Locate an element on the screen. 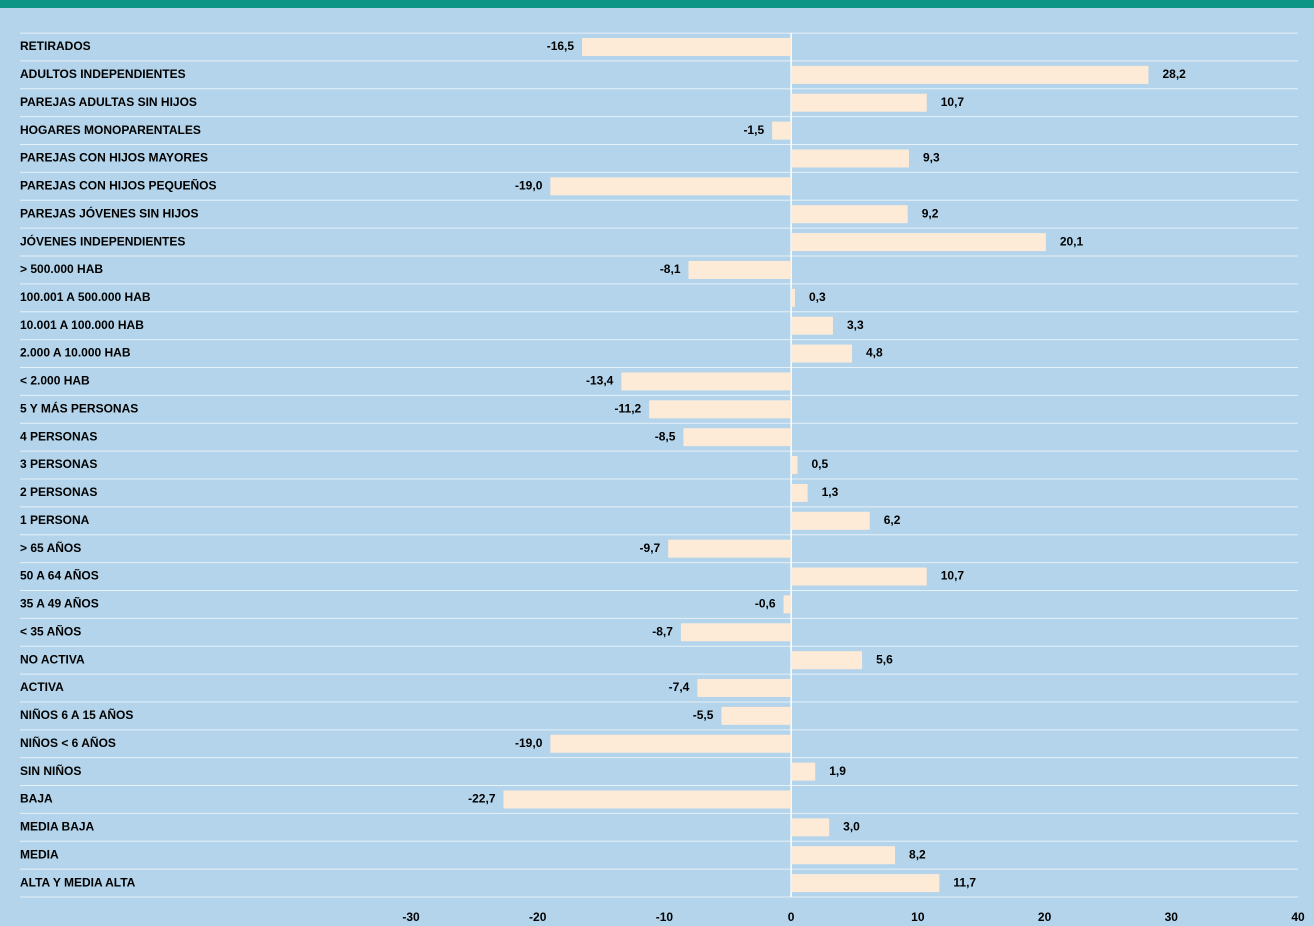 Image resolution: width=1314 pixels, height=926 pixels. value-label: 3,3 is located at coordinates (855, 325).